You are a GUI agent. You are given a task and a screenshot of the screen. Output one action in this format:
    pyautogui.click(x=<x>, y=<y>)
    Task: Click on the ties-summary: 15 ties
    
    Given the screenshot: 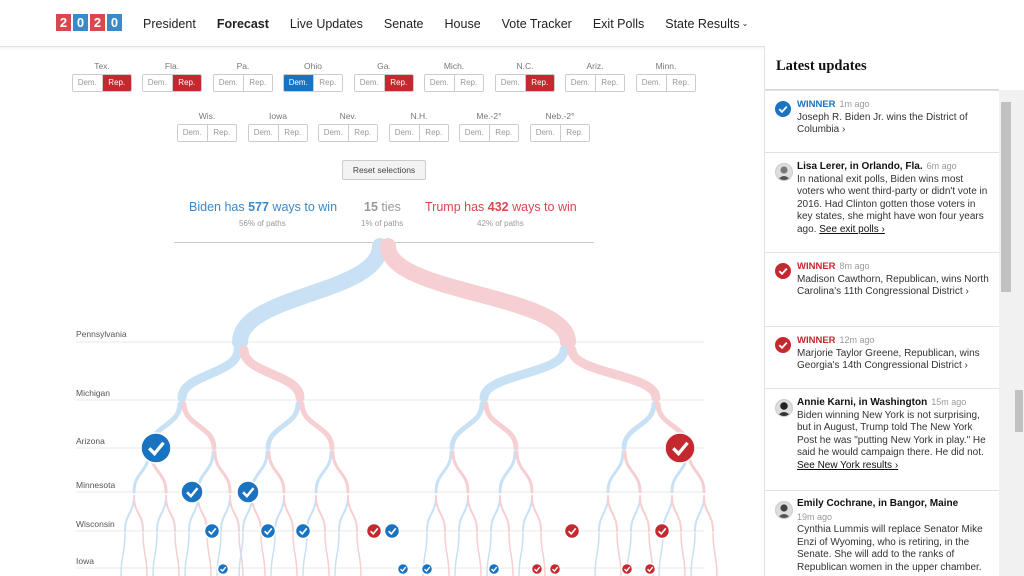 What is the action you would take?
    pyautogui.click(x=382, y=207)
    